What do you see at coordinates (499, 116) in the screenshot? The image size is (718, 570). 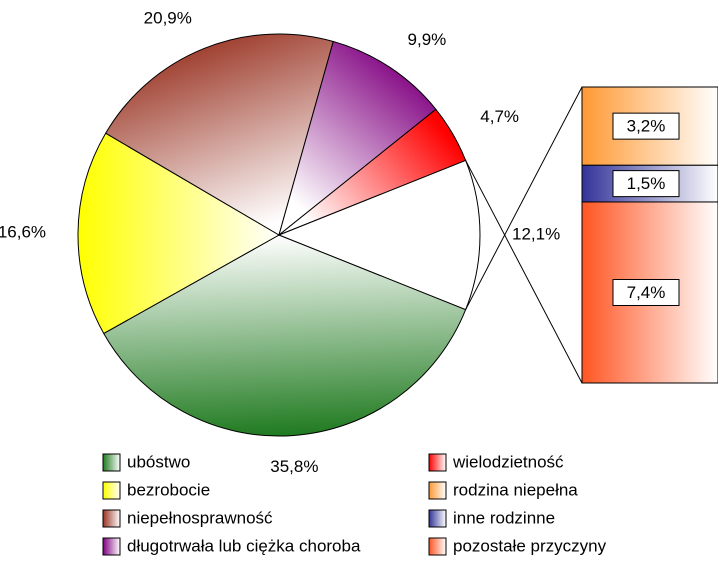 I see `slice-label: 4,7%` at bounding box center [499, 116].